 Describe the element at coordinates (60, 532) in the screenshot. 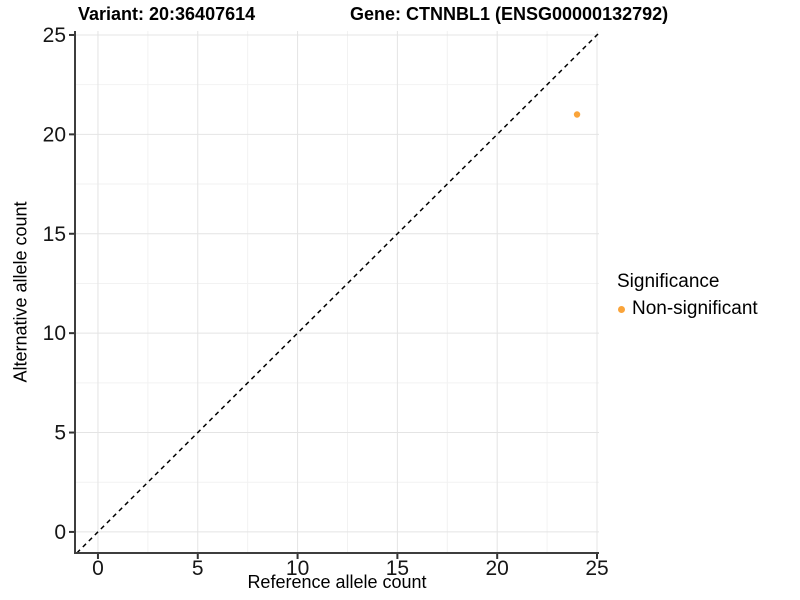

I see `y-tick-label: 0` at that location.